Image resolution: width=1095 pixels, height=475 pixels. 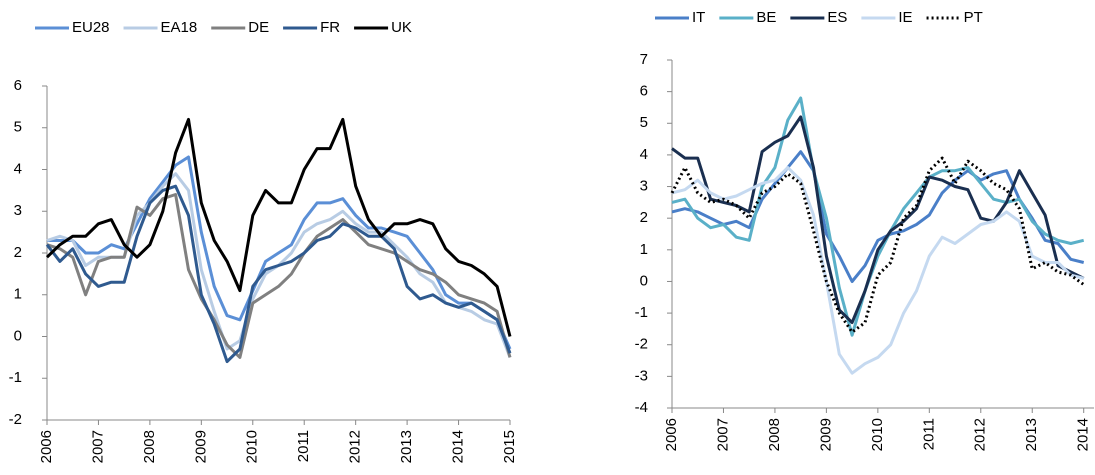 What do you see at coordinates (698, 17) in the screenshot?
I see `legend-label: IT` at bounding box center [698, 17].